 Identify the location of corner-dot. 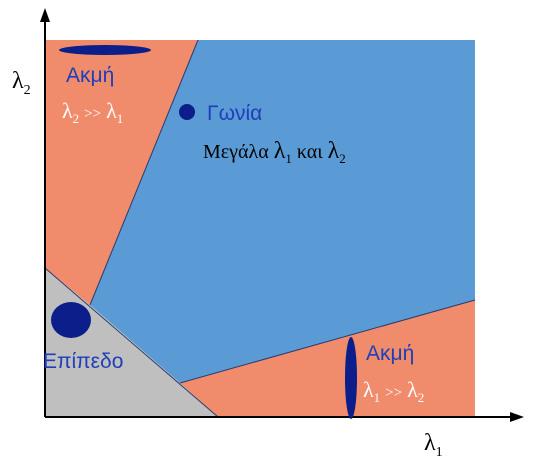
(187, 112).